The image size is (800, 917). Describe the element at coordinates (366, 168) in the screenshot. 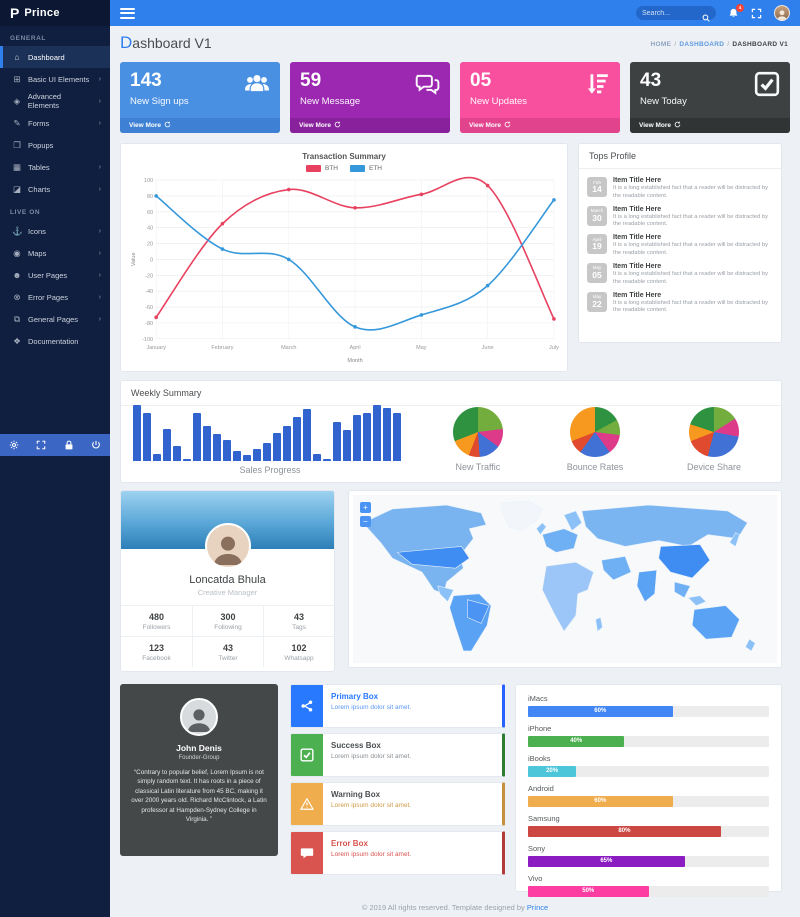

I see `legend-item-eth: ETH` at that location.